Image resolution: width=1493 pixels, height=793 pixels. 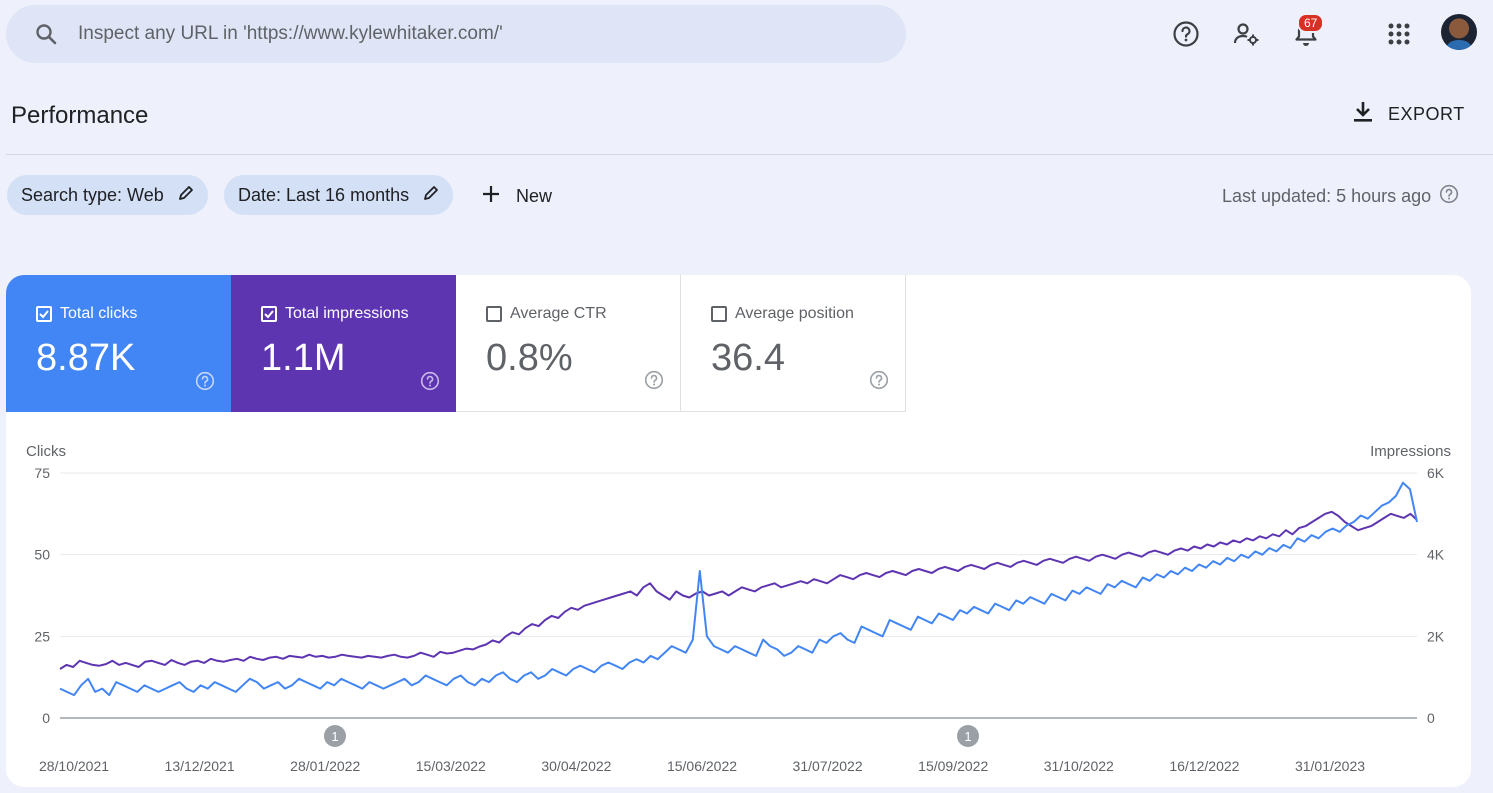 I want to click on search-input, so click(x=468, y=34).